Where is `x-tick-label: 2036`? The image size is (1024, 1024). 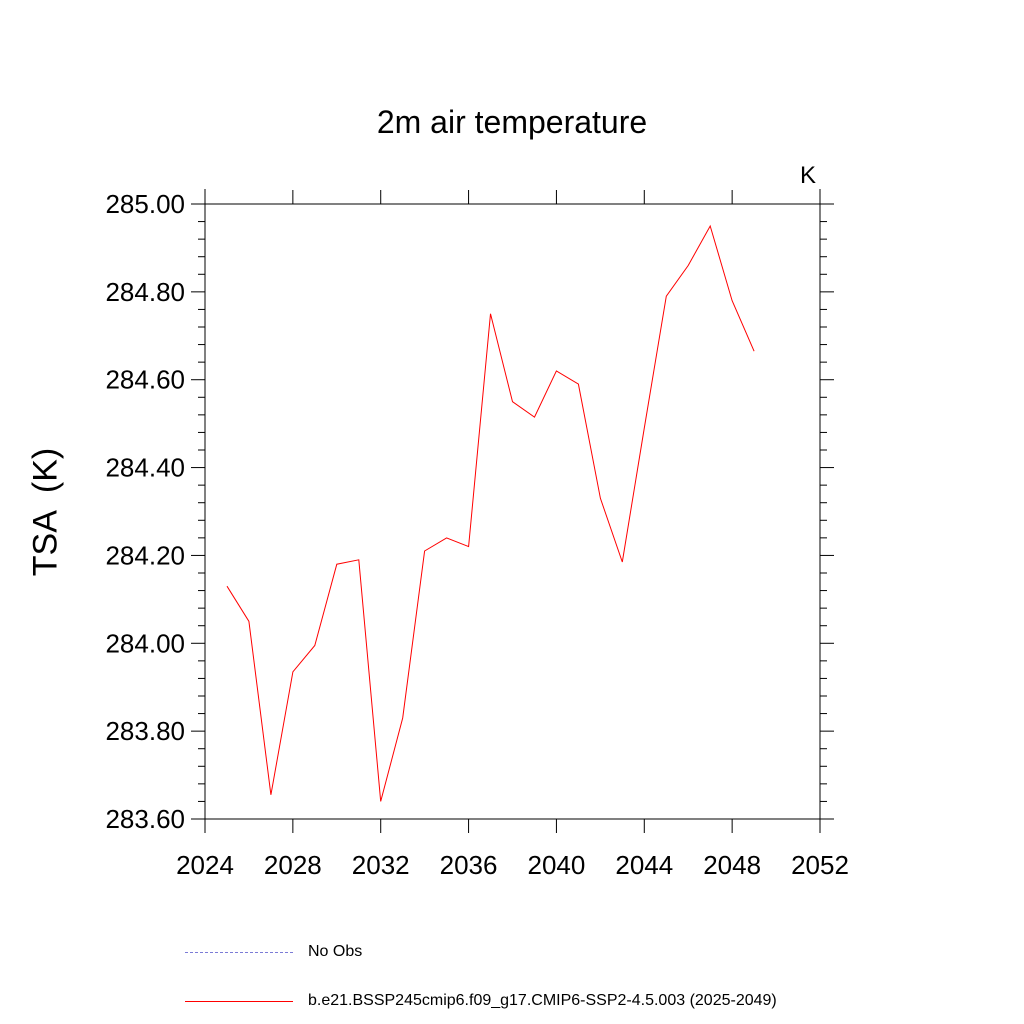 x-tick-label: 2036 is located at coordinates (469, 865).